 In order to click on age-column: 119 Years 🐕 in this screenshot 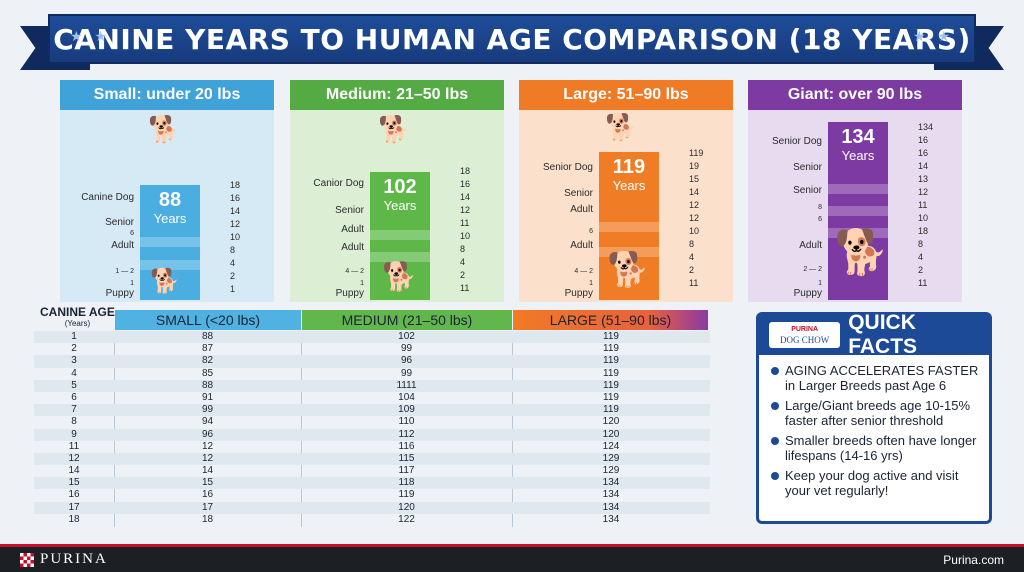, I will do `click(629, 226)`.